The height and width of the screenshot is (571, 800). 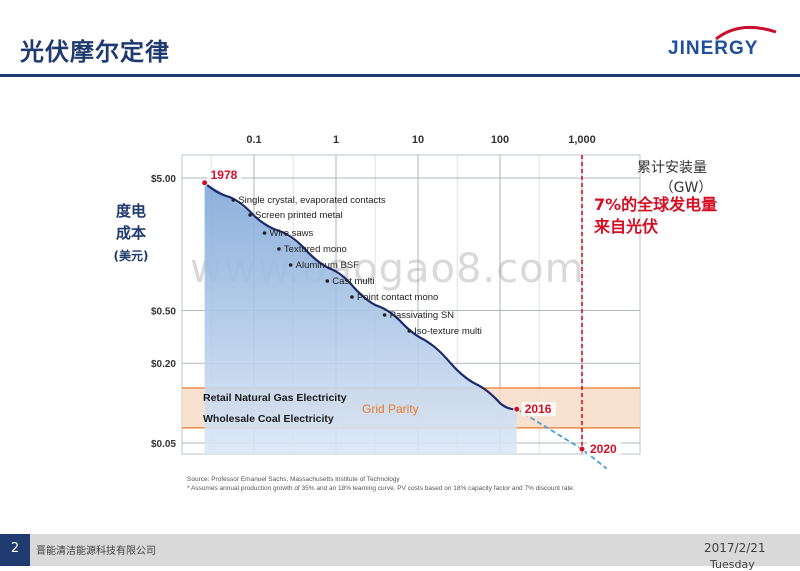 I want to click on wholesale-coal-label: Wholesale Coal Electricity, so click(x=268, y=419).